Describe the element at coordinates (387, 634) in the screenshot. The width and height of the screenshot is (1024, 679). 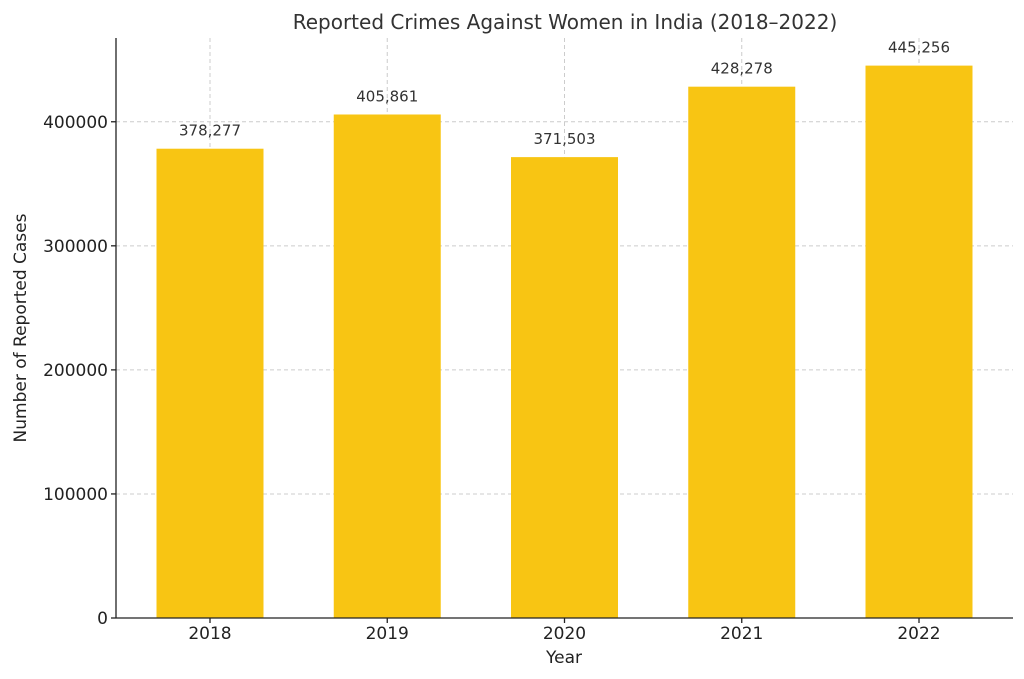
I see `x-tick-label: 2019` at that location.